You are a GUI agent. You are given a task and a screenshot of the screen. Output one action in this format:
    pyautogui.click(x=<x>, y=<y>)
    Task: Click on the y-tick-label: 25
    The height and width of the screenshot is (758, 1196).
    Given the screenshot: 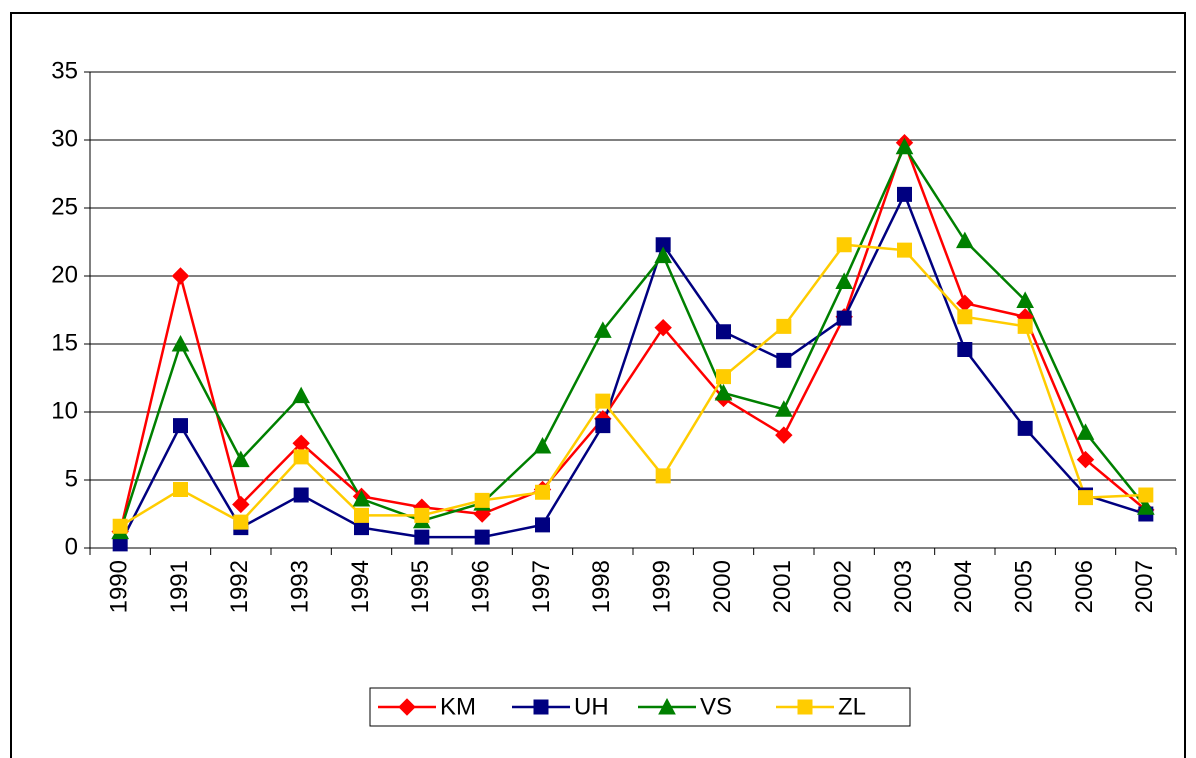 What is the action you would take?
    pyautogui.click(x=64, y=206)
    